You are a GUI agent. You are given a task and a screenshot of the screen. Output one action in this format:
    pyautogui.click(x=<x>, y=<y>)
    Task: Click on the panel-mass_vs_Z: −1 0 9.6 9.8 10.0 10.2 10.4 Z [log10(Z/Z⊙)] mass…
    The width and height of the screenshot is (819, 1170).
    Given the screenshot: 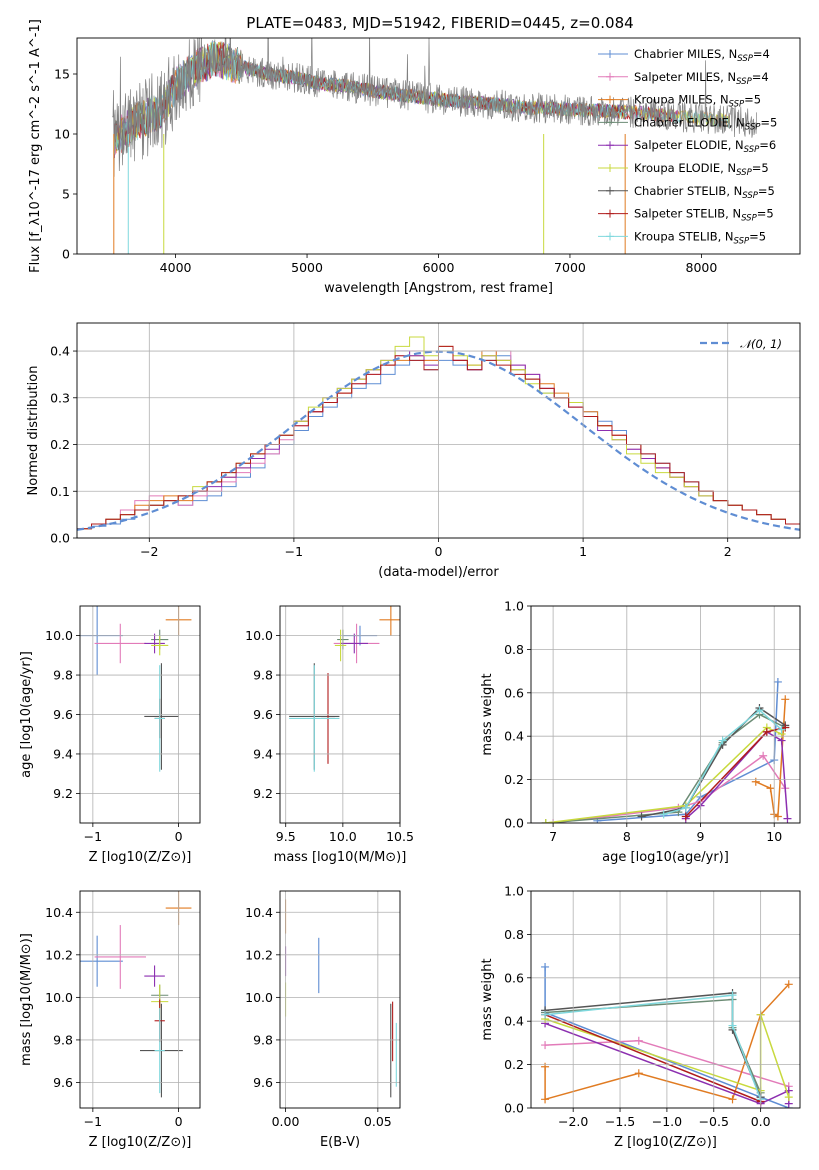 What is the action you would take?
    pyautogui.click(x=110, y=1020)
    